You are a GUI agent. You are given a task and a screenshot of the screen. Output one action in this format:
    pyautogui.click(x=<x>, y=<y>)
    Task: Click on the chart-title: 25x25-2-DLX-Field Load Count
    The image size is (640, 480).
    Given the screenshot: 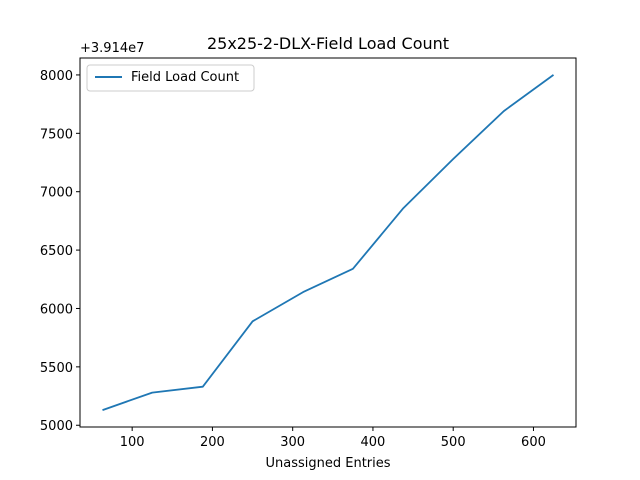 What is the action you would take?
    pyautogui.click(x=328, y=43)
    